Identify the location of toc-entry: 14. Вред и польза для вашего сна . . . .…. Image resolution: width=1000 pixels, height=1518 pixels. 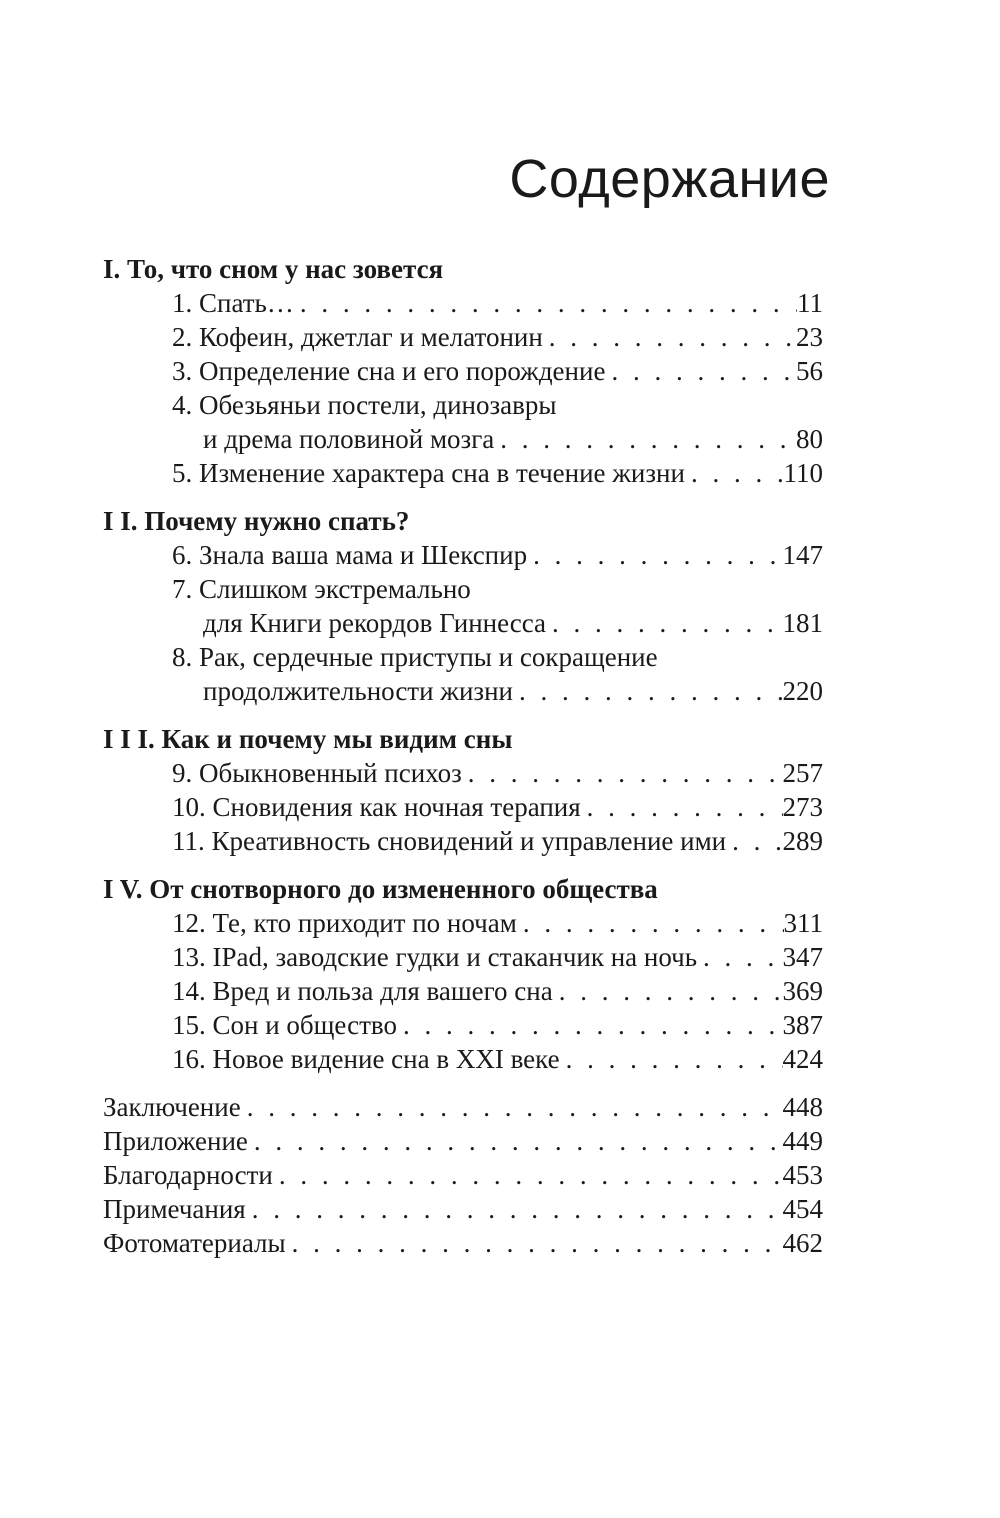
(463, 991).